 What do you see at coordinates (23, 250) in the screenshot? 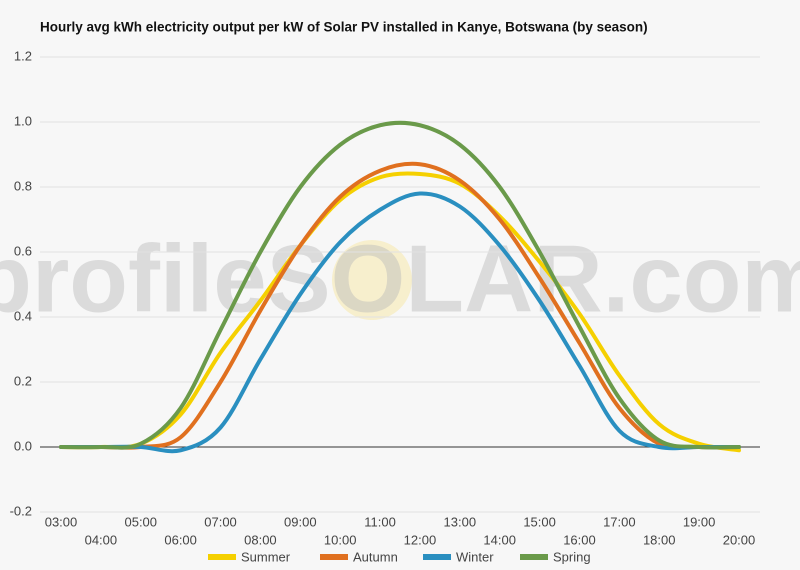
I see `y-tick-label: 0.6` at bounding box center [23, 250].